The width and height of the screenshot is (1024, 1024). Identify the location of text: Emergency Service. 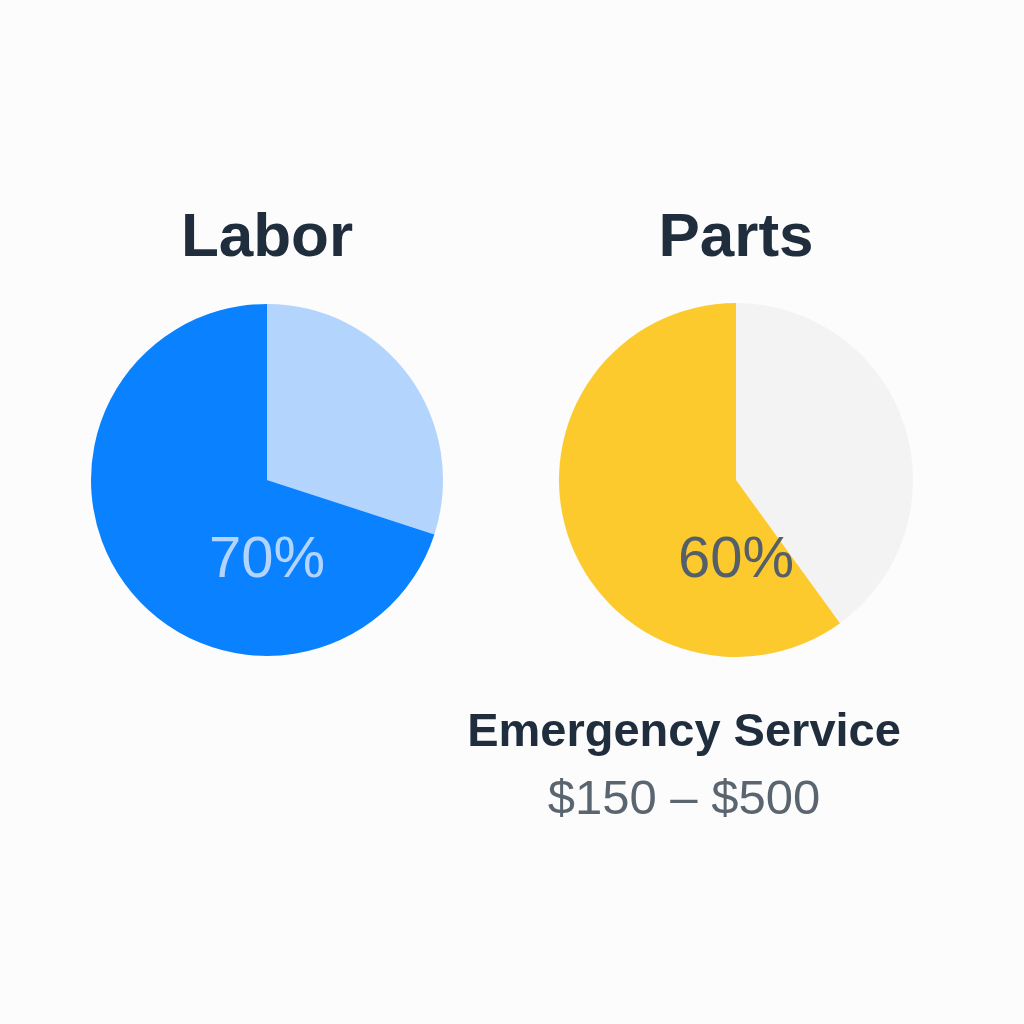
(684, 730).